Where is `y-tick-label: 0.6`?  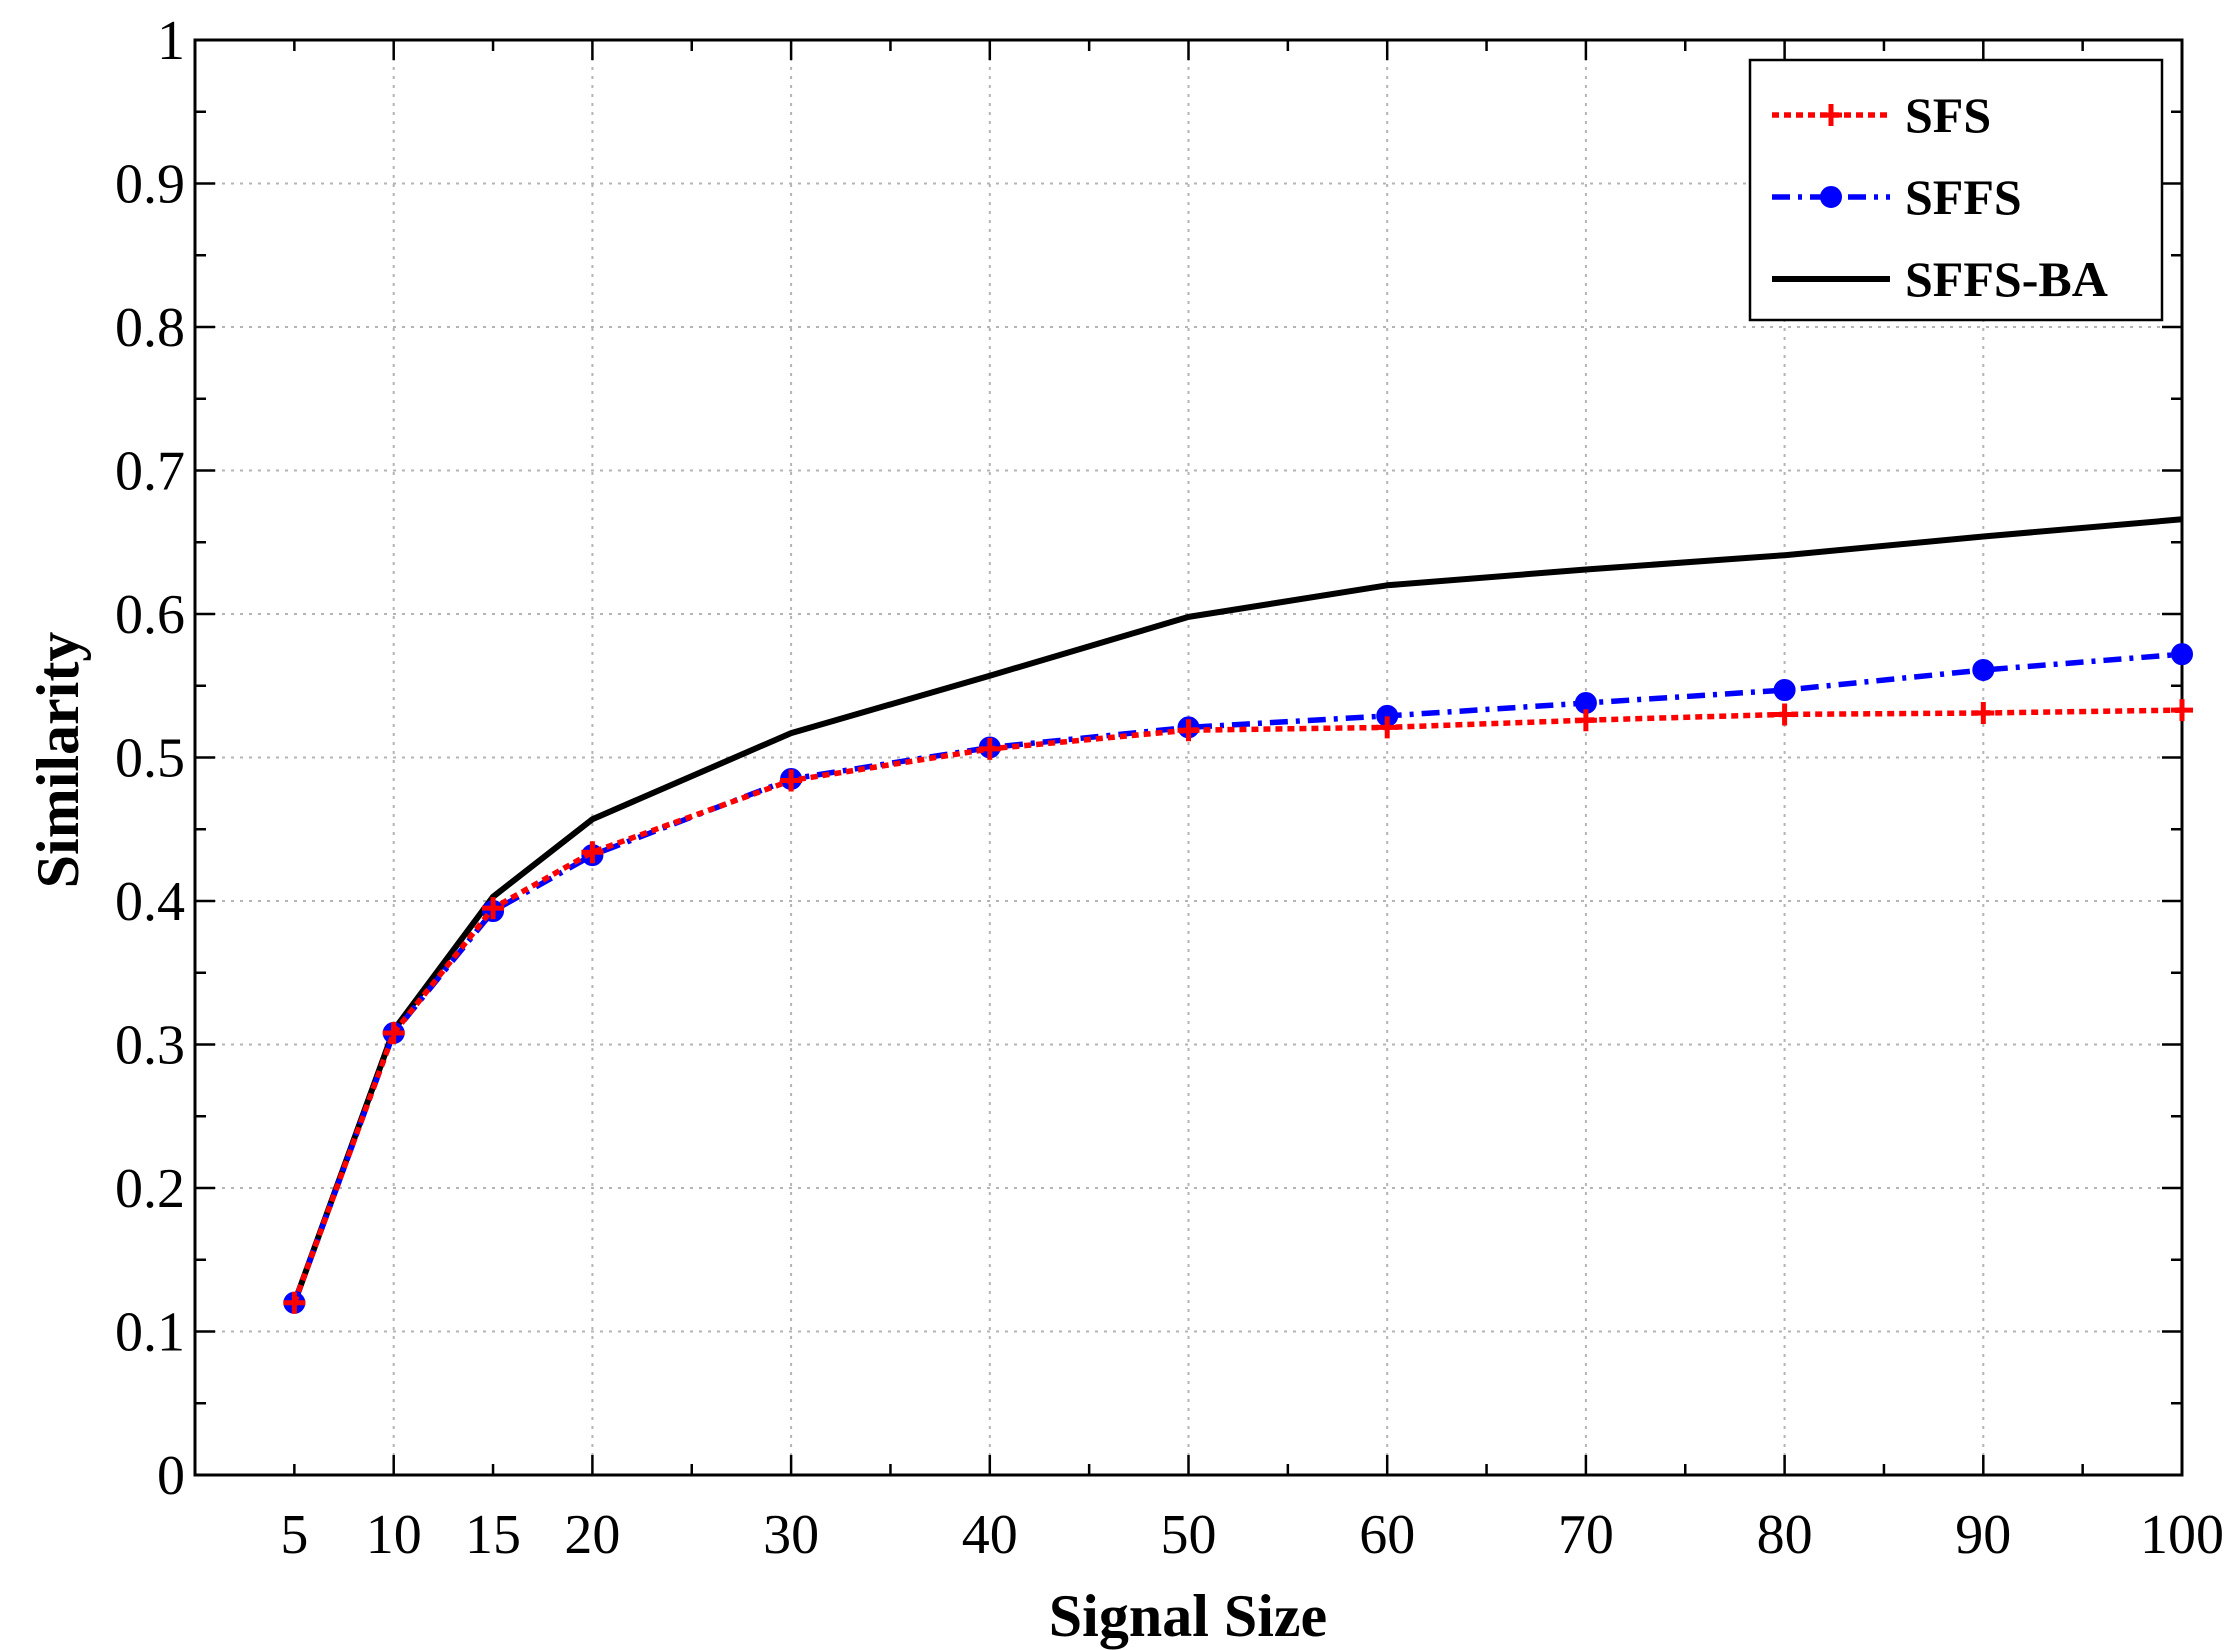 y-tick-label: 0.6 is located at coordinates (150, 615).